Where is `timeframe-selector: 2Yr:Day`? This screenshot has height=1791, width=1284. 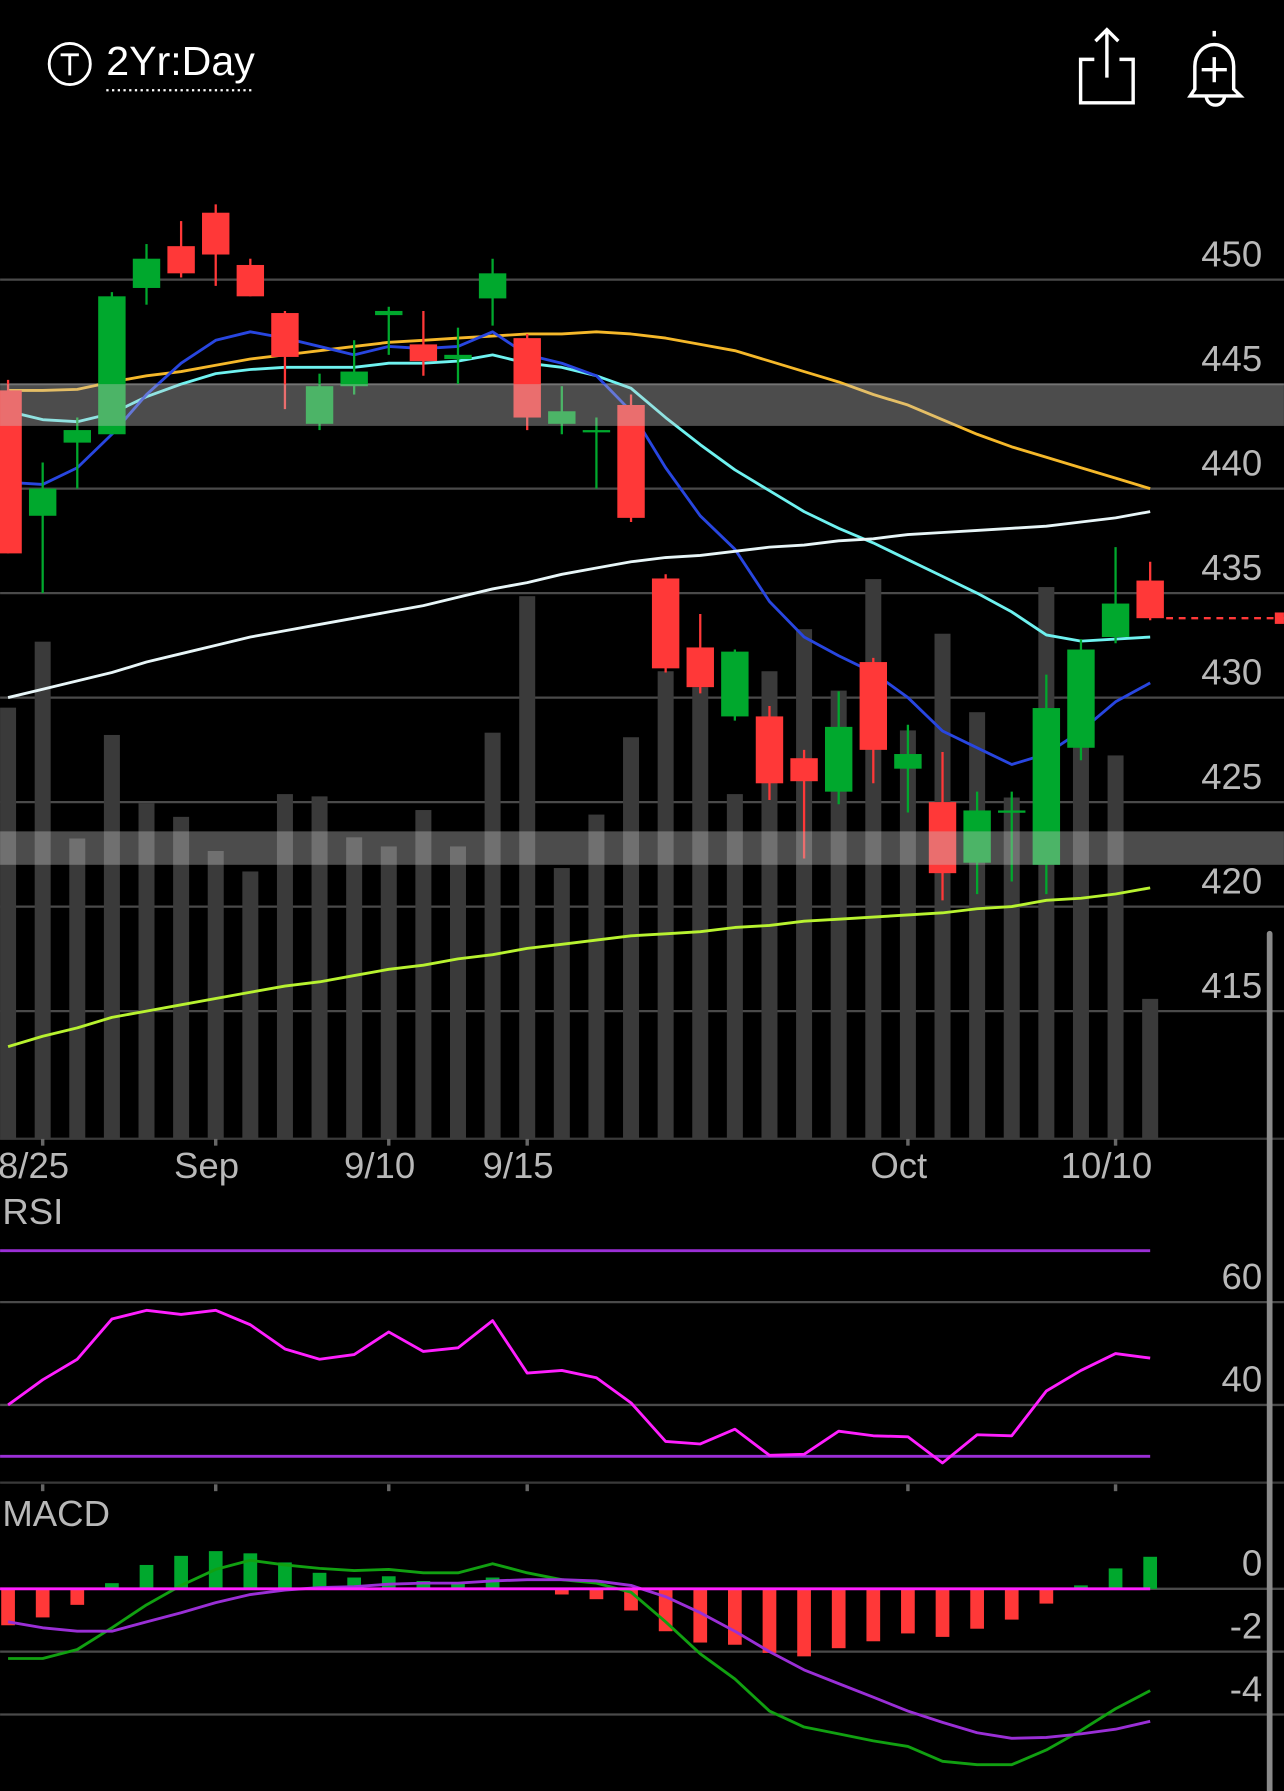
timeframe-selector: 2Yr:Day is located at coordinates (180, 61).